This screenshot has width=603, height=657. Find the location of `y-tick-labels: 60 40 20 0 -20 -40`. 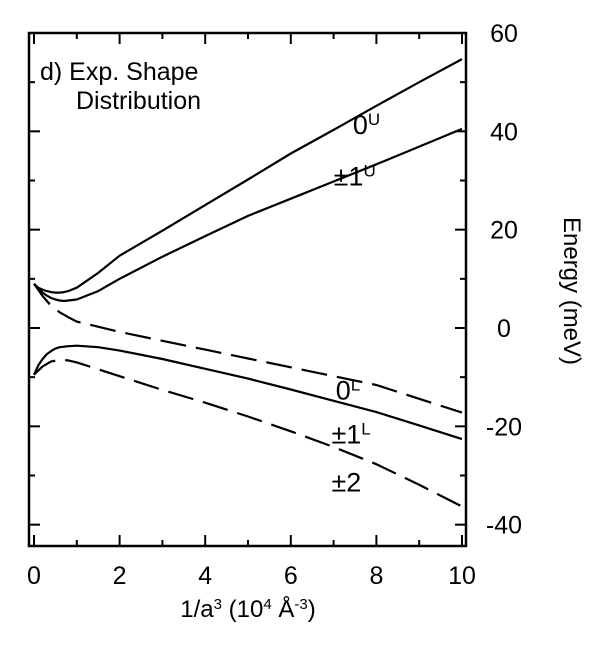

y-tick-labels: 60 40 20 0 -20 -40 is located at coordinates (504, 280).